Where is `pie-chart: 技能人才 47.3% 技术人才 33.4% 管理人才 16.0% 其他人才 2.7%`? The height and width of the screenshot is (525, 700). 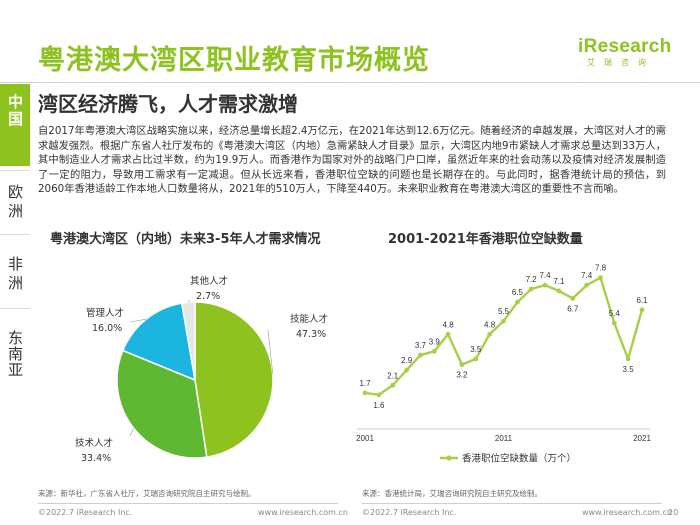 pie-chart: 技能人才 47.3% 技术人才 33.4% 管理人才 16.0% 其他人才 2.7% is located at coordinates (201, 369).